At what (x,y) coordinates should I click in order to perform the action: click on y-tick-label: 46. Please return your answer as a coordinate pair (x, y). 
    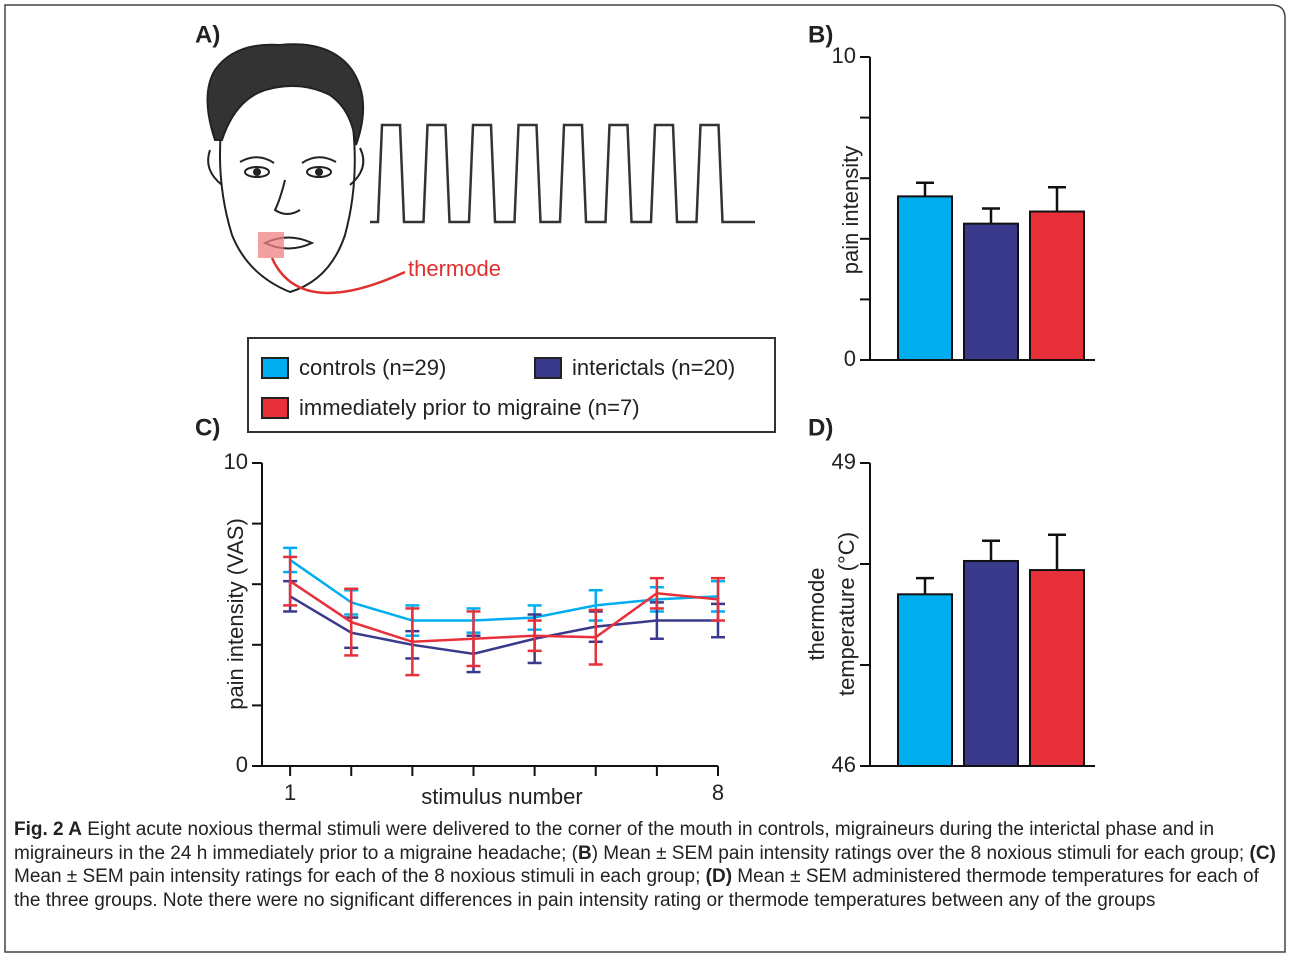
    Looking at the image, I should click on (844, 764).